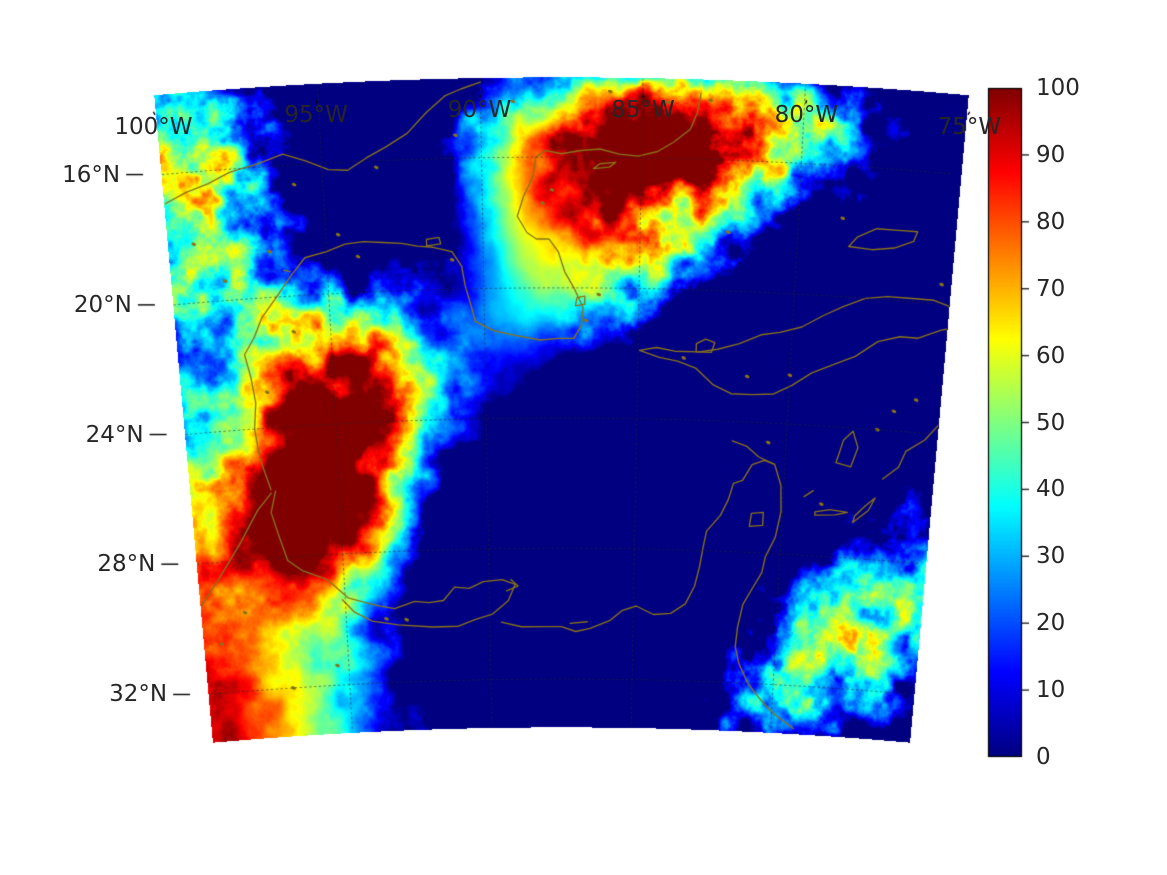 Image resolution: width=1167 pixels, height=875 pixels. Describe the element at coordinates (114, 434) in the screenshot. I see `y-tick-label-2: 24°N` at that location.